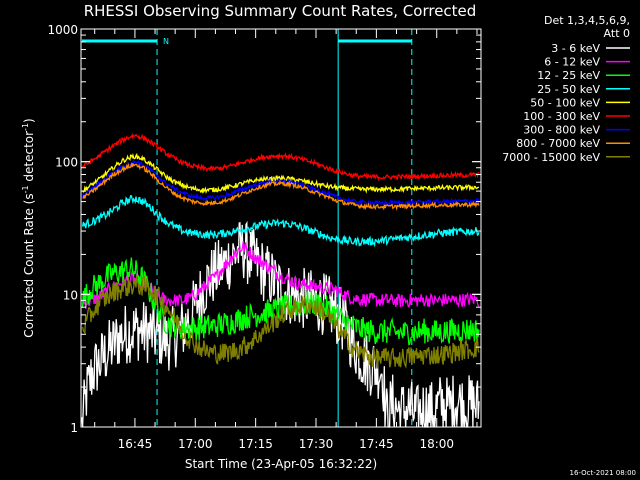  What do you see at coordinates (166, 41) in the screenshot?
I see `night-label: N` at bounding box center [166, 41].